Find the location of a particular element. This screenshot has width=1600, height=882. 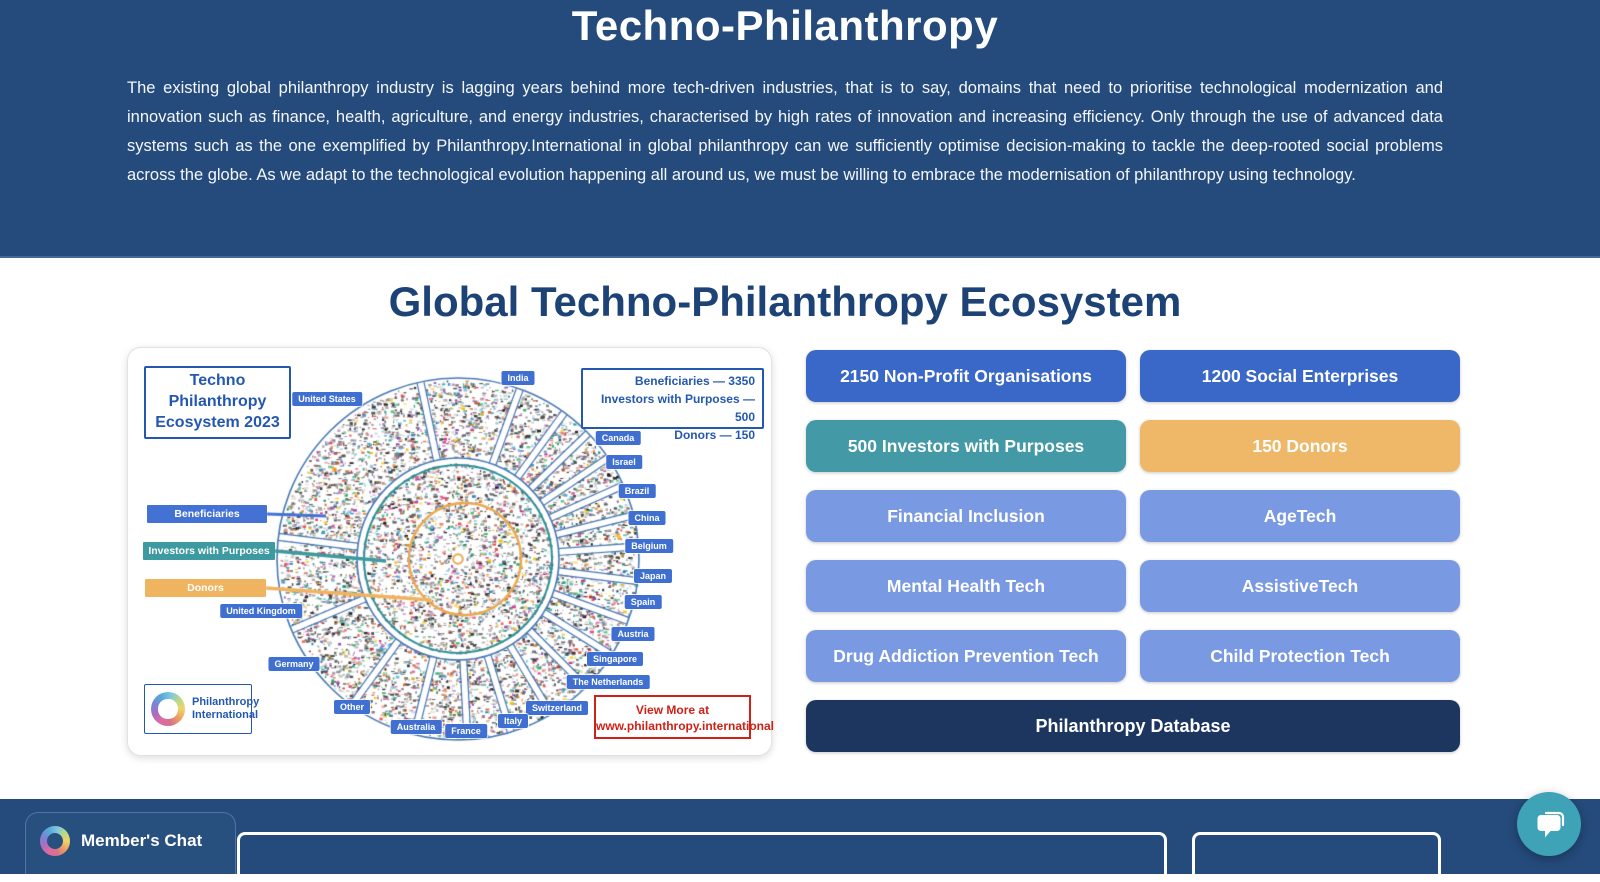

legend-investors-with-purposes: Investors with Purposes is located at coordinates (209, 551).